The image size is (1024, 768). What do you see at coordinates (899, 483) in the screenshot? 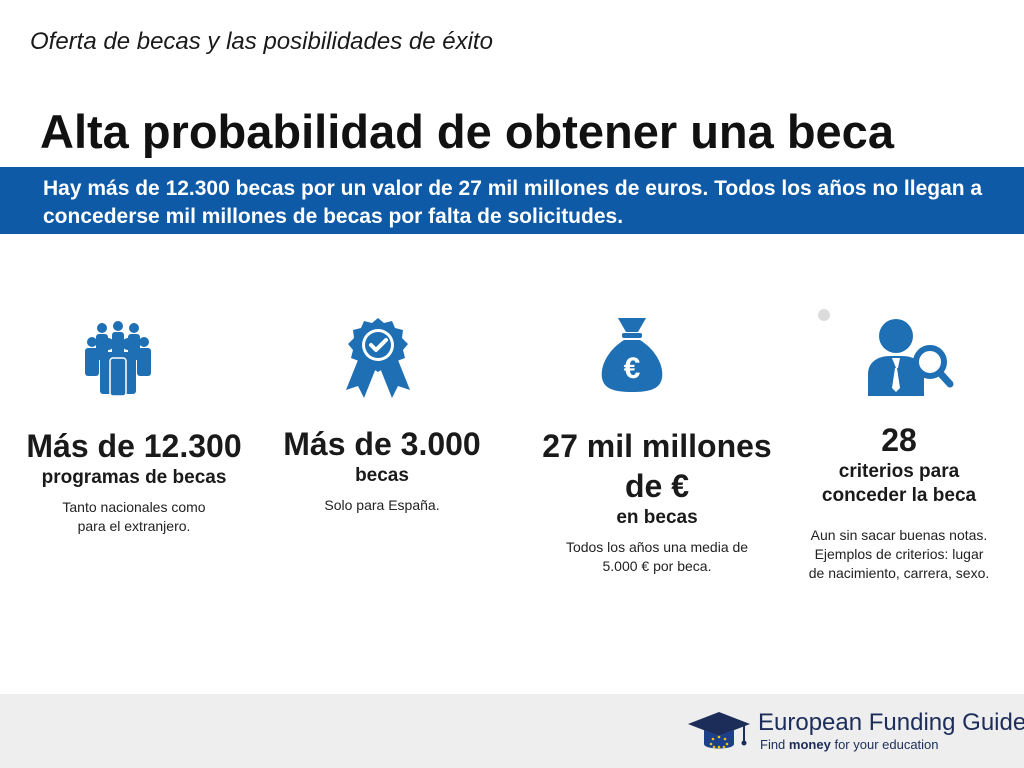
I see `stat-caption: criterios para conceder la beca` at bounding box center [899, 483].